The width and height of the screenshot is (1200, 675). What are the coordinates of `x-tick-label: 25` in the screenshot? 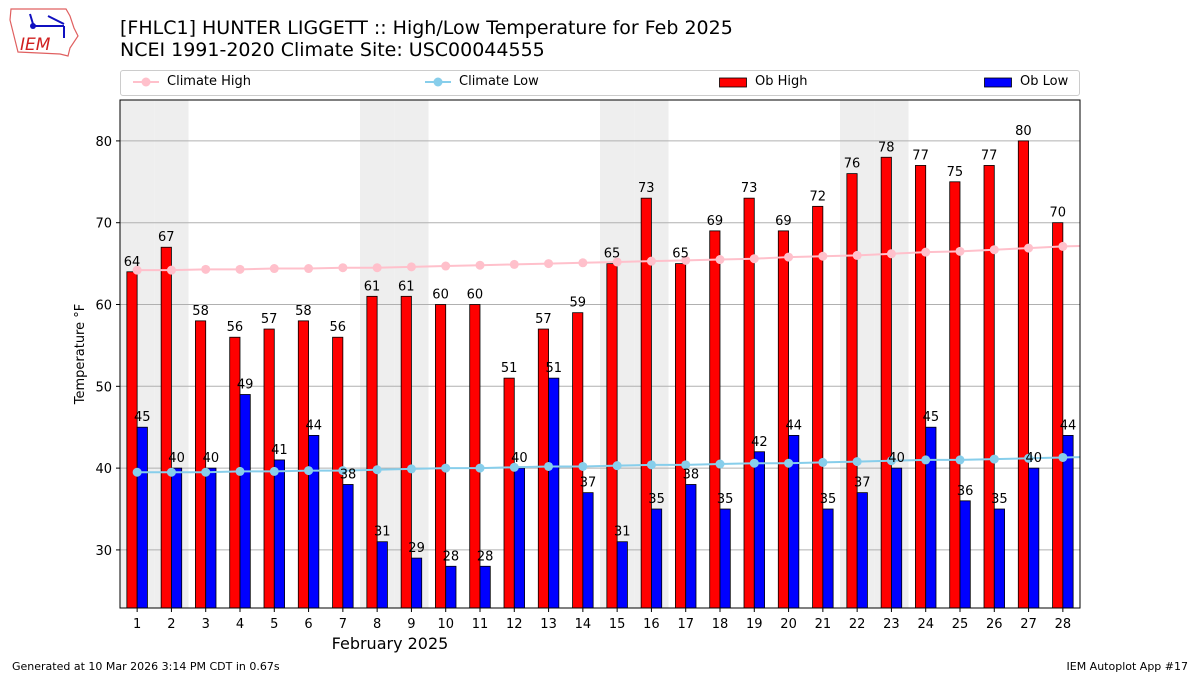 It's located at (960, 624).